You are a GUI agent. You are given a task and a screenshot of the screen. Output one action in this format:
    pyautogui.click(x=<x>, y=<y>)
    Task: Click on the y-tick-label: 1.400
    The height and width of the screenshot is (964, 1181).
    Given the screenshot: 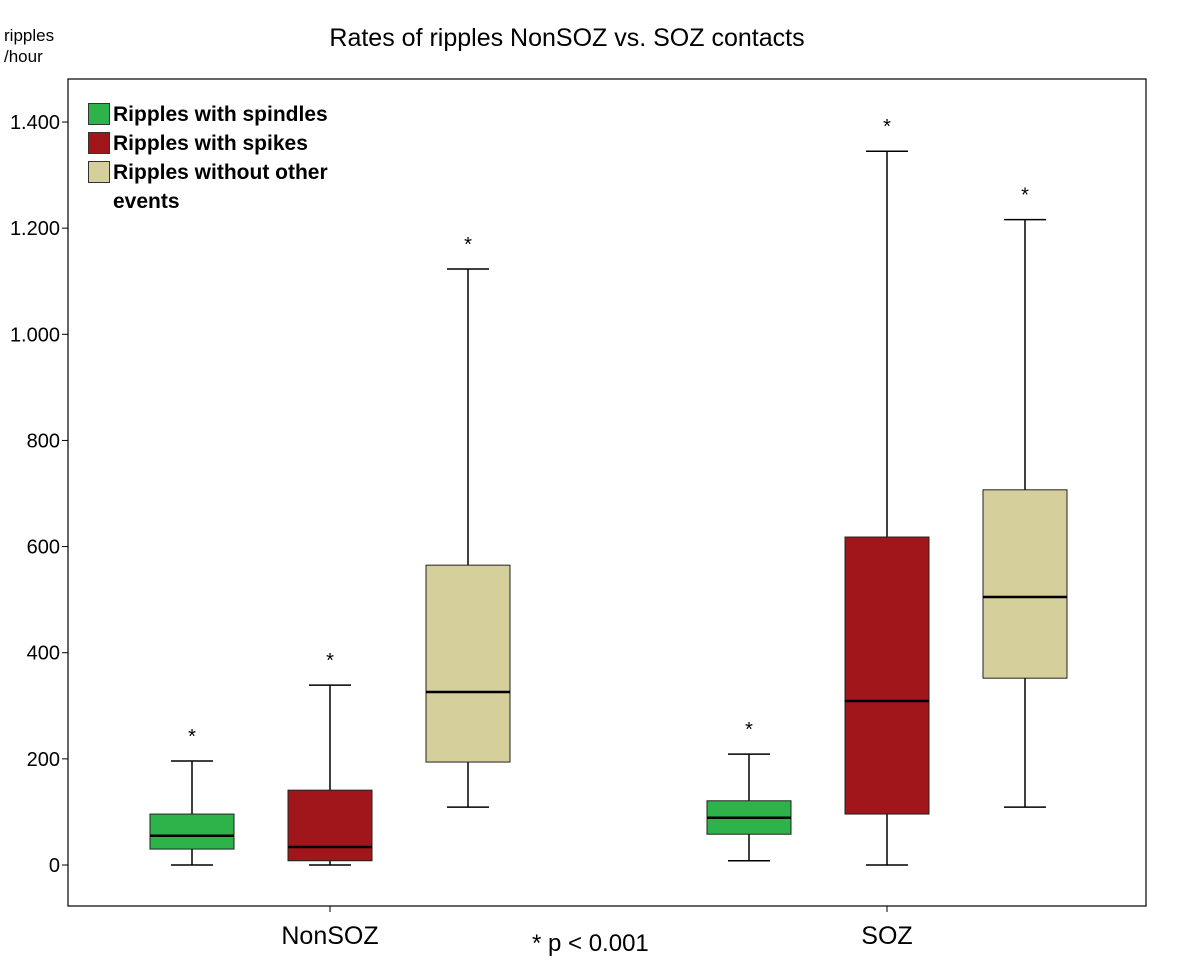 What is the action you would take?
    pyautogui.click(x=35, y=123)
    